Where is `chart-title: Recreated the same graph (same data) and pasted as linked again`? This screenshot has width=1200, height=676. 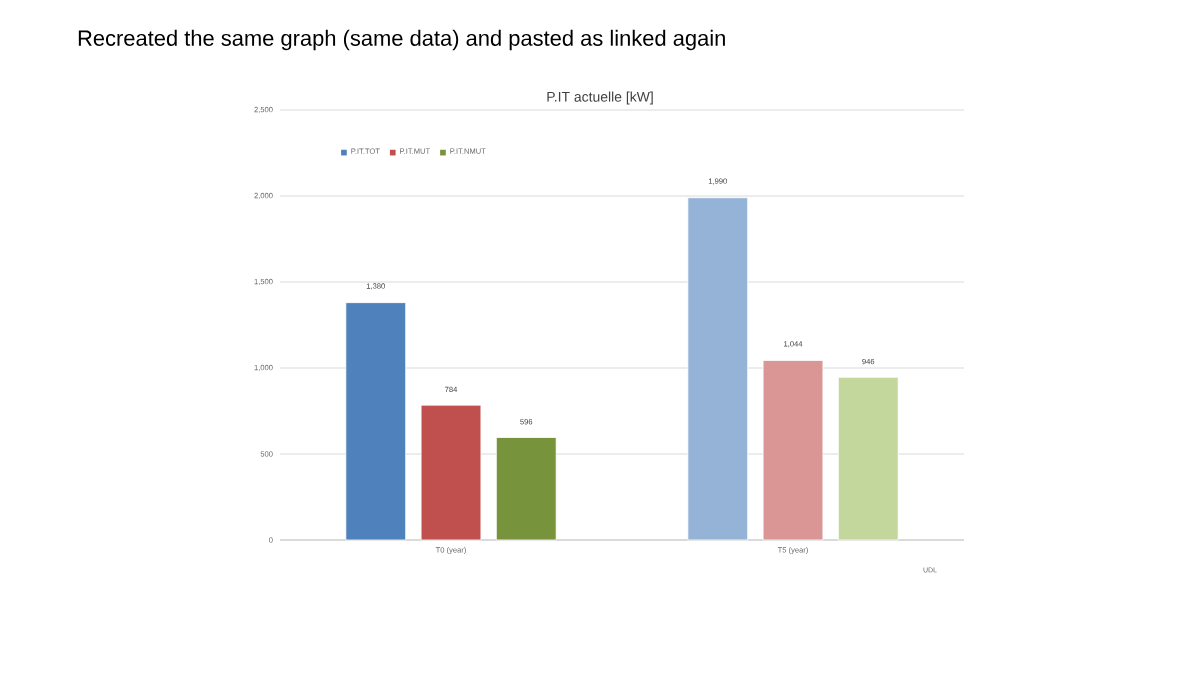
chart-title: Recreated the same graph (same data) and pasted as linked again is located at coordinates (401, 40).